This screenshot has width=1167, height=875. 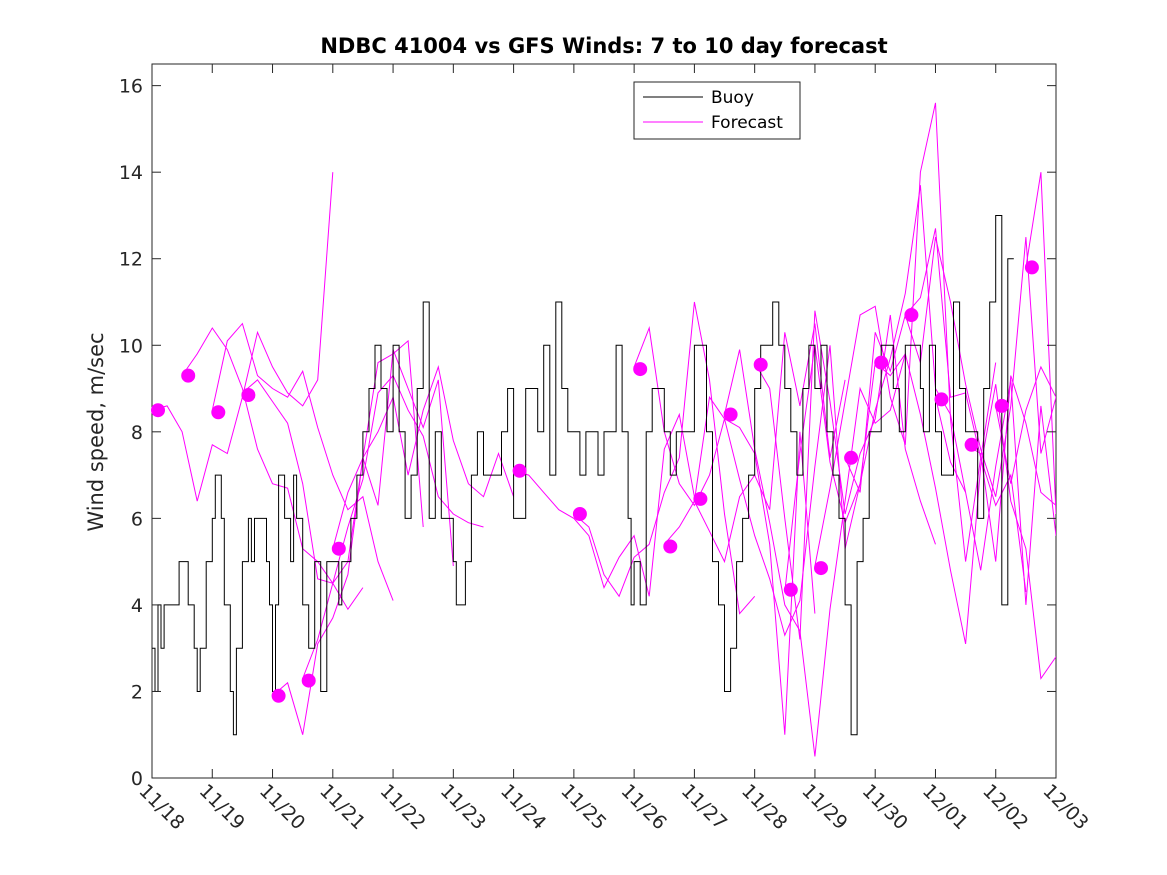 I want to click on y-tick-label: 4, so click(x=137, y=606).